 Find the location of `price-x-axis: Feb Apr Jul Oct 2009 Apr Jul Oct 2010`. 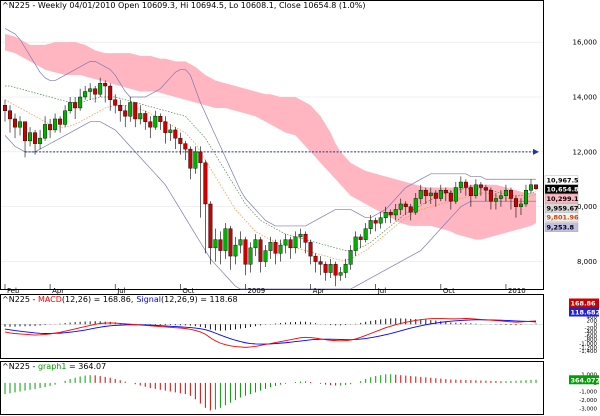

price-x-axis: Feb Apr Jul Oct 2009 Apr Jul Oct 2010 is located at coordinates (265, 289).